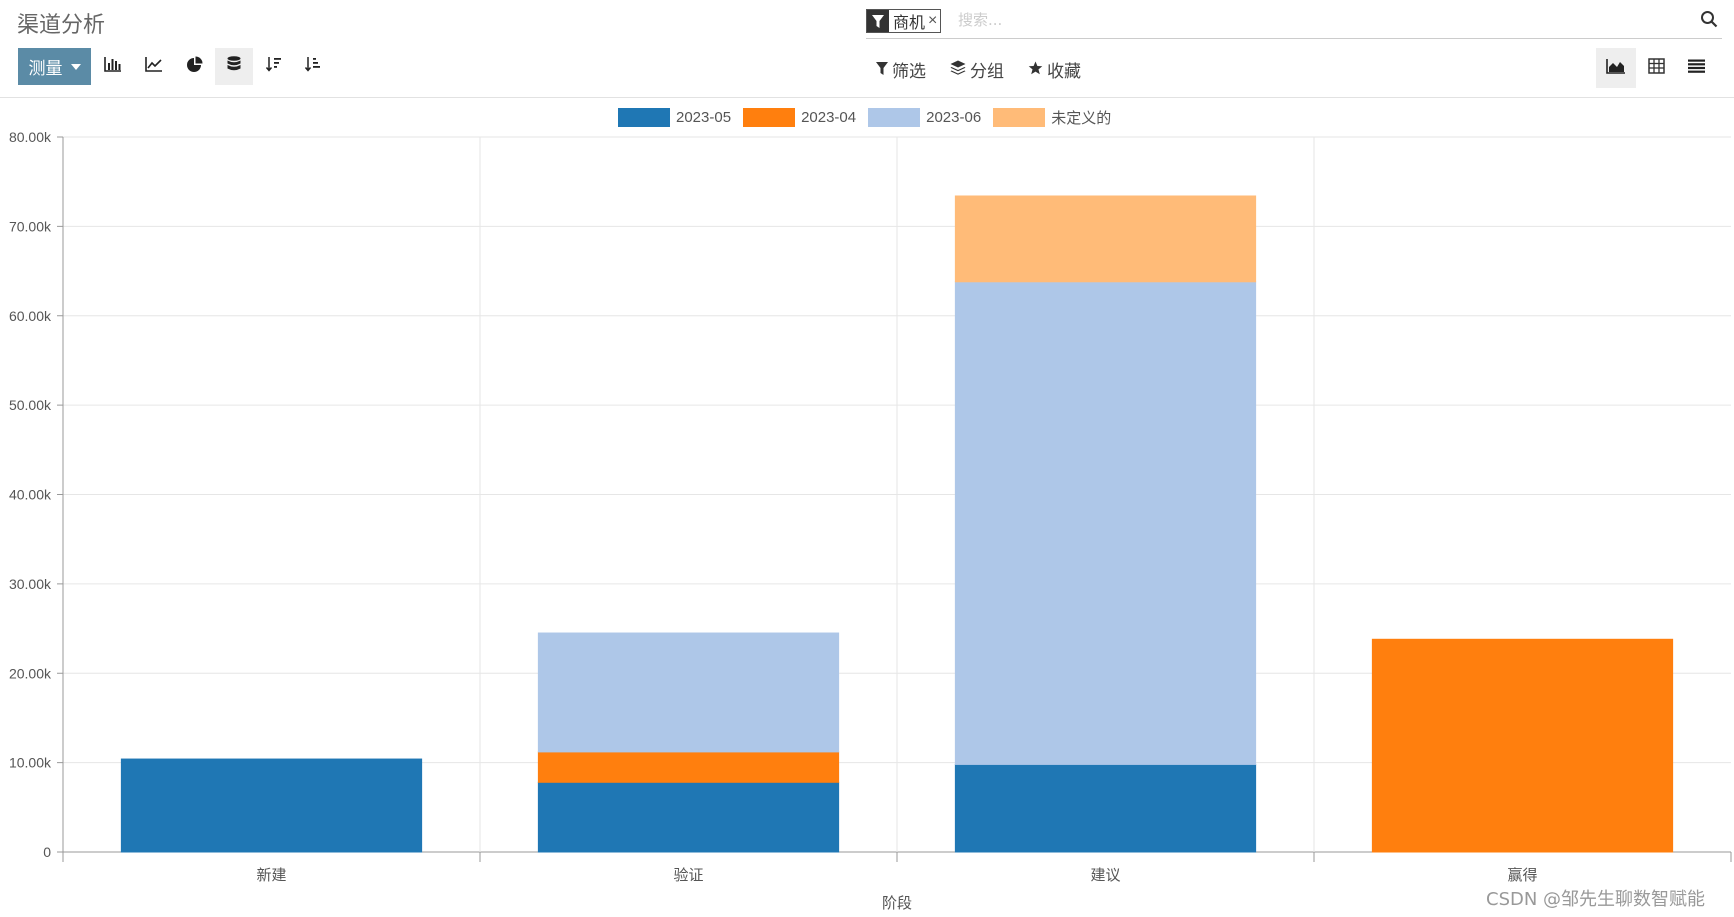  I want to click on favorites-menu-button: 收藏, so click(1054, 69).